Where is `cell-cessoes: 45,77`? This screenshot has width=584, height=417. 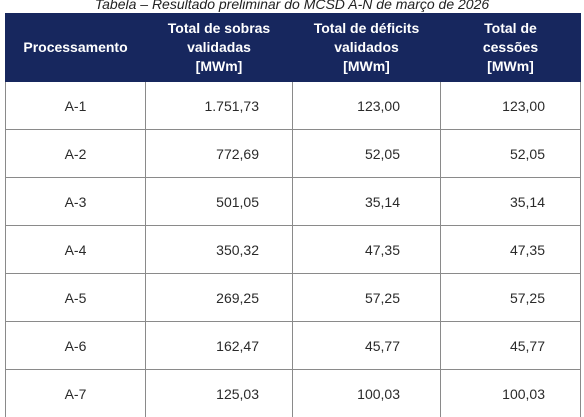
cell-cessoes: 45,77 is located at coordinates (510, 345).